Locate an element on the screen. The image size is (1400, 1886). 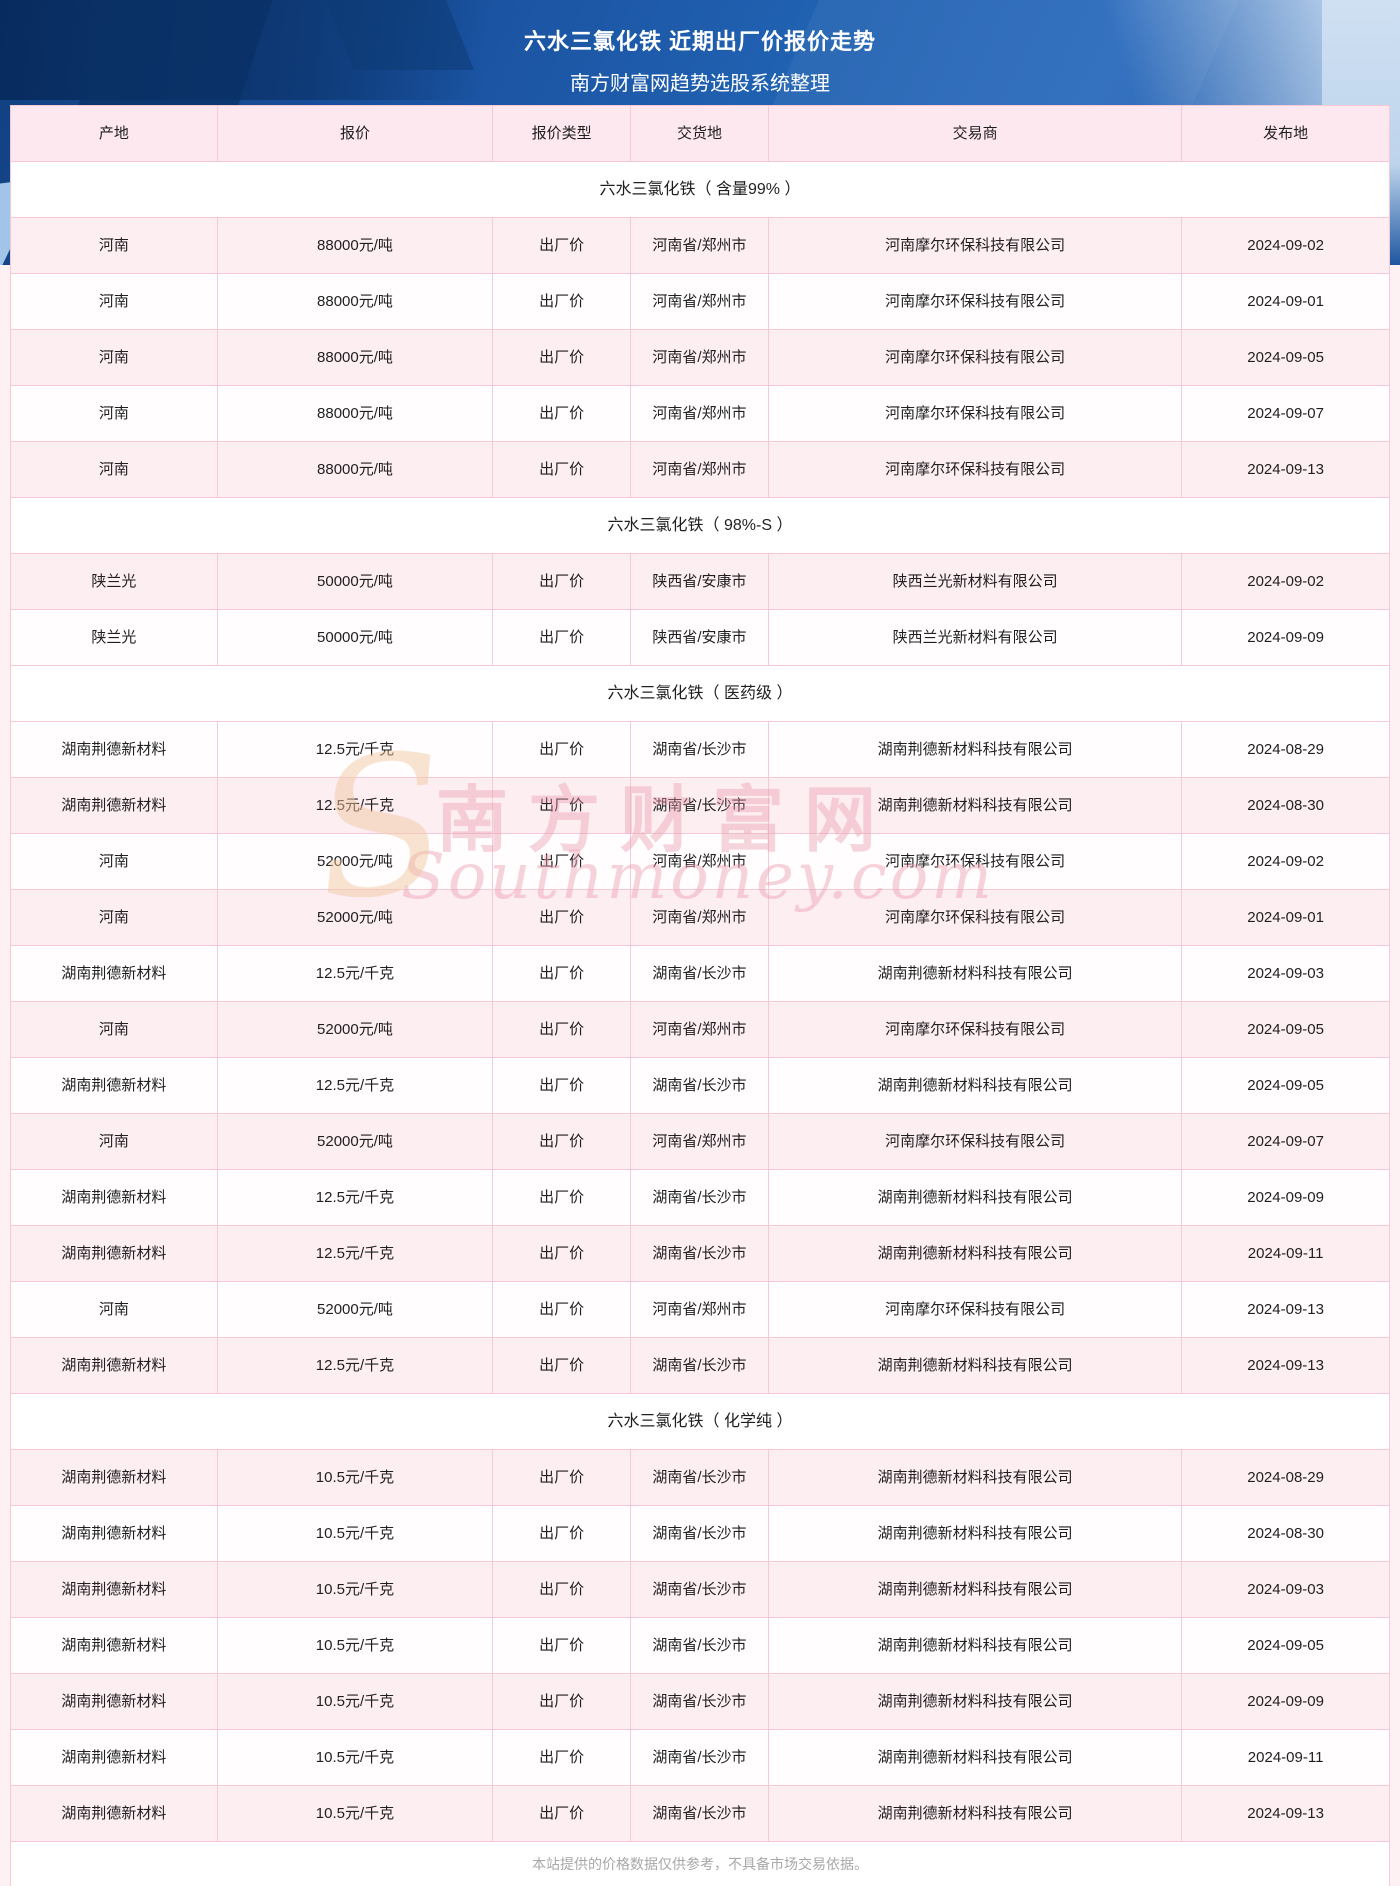
cell-price: 50000元/吨 is located at coordinates (356, 581).